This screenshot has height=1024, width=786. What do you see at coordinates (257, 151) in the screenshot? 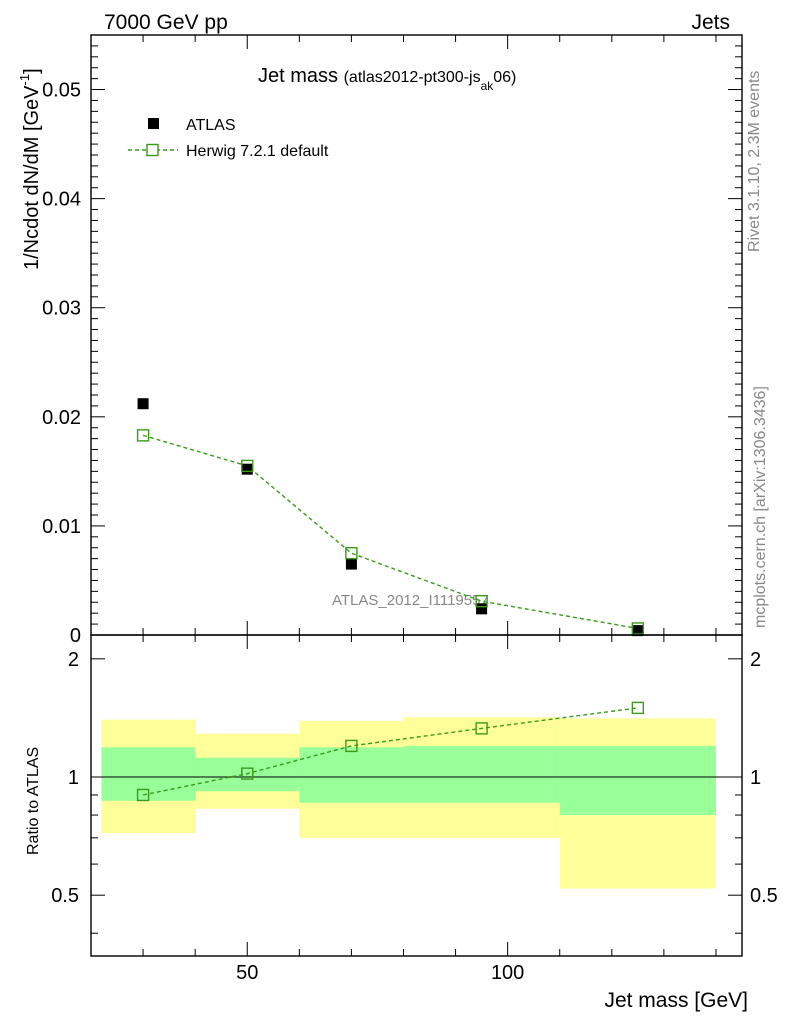
I see `legend-mc-label: Herwig 7.2.1 default` at bounding box center [257, 151].